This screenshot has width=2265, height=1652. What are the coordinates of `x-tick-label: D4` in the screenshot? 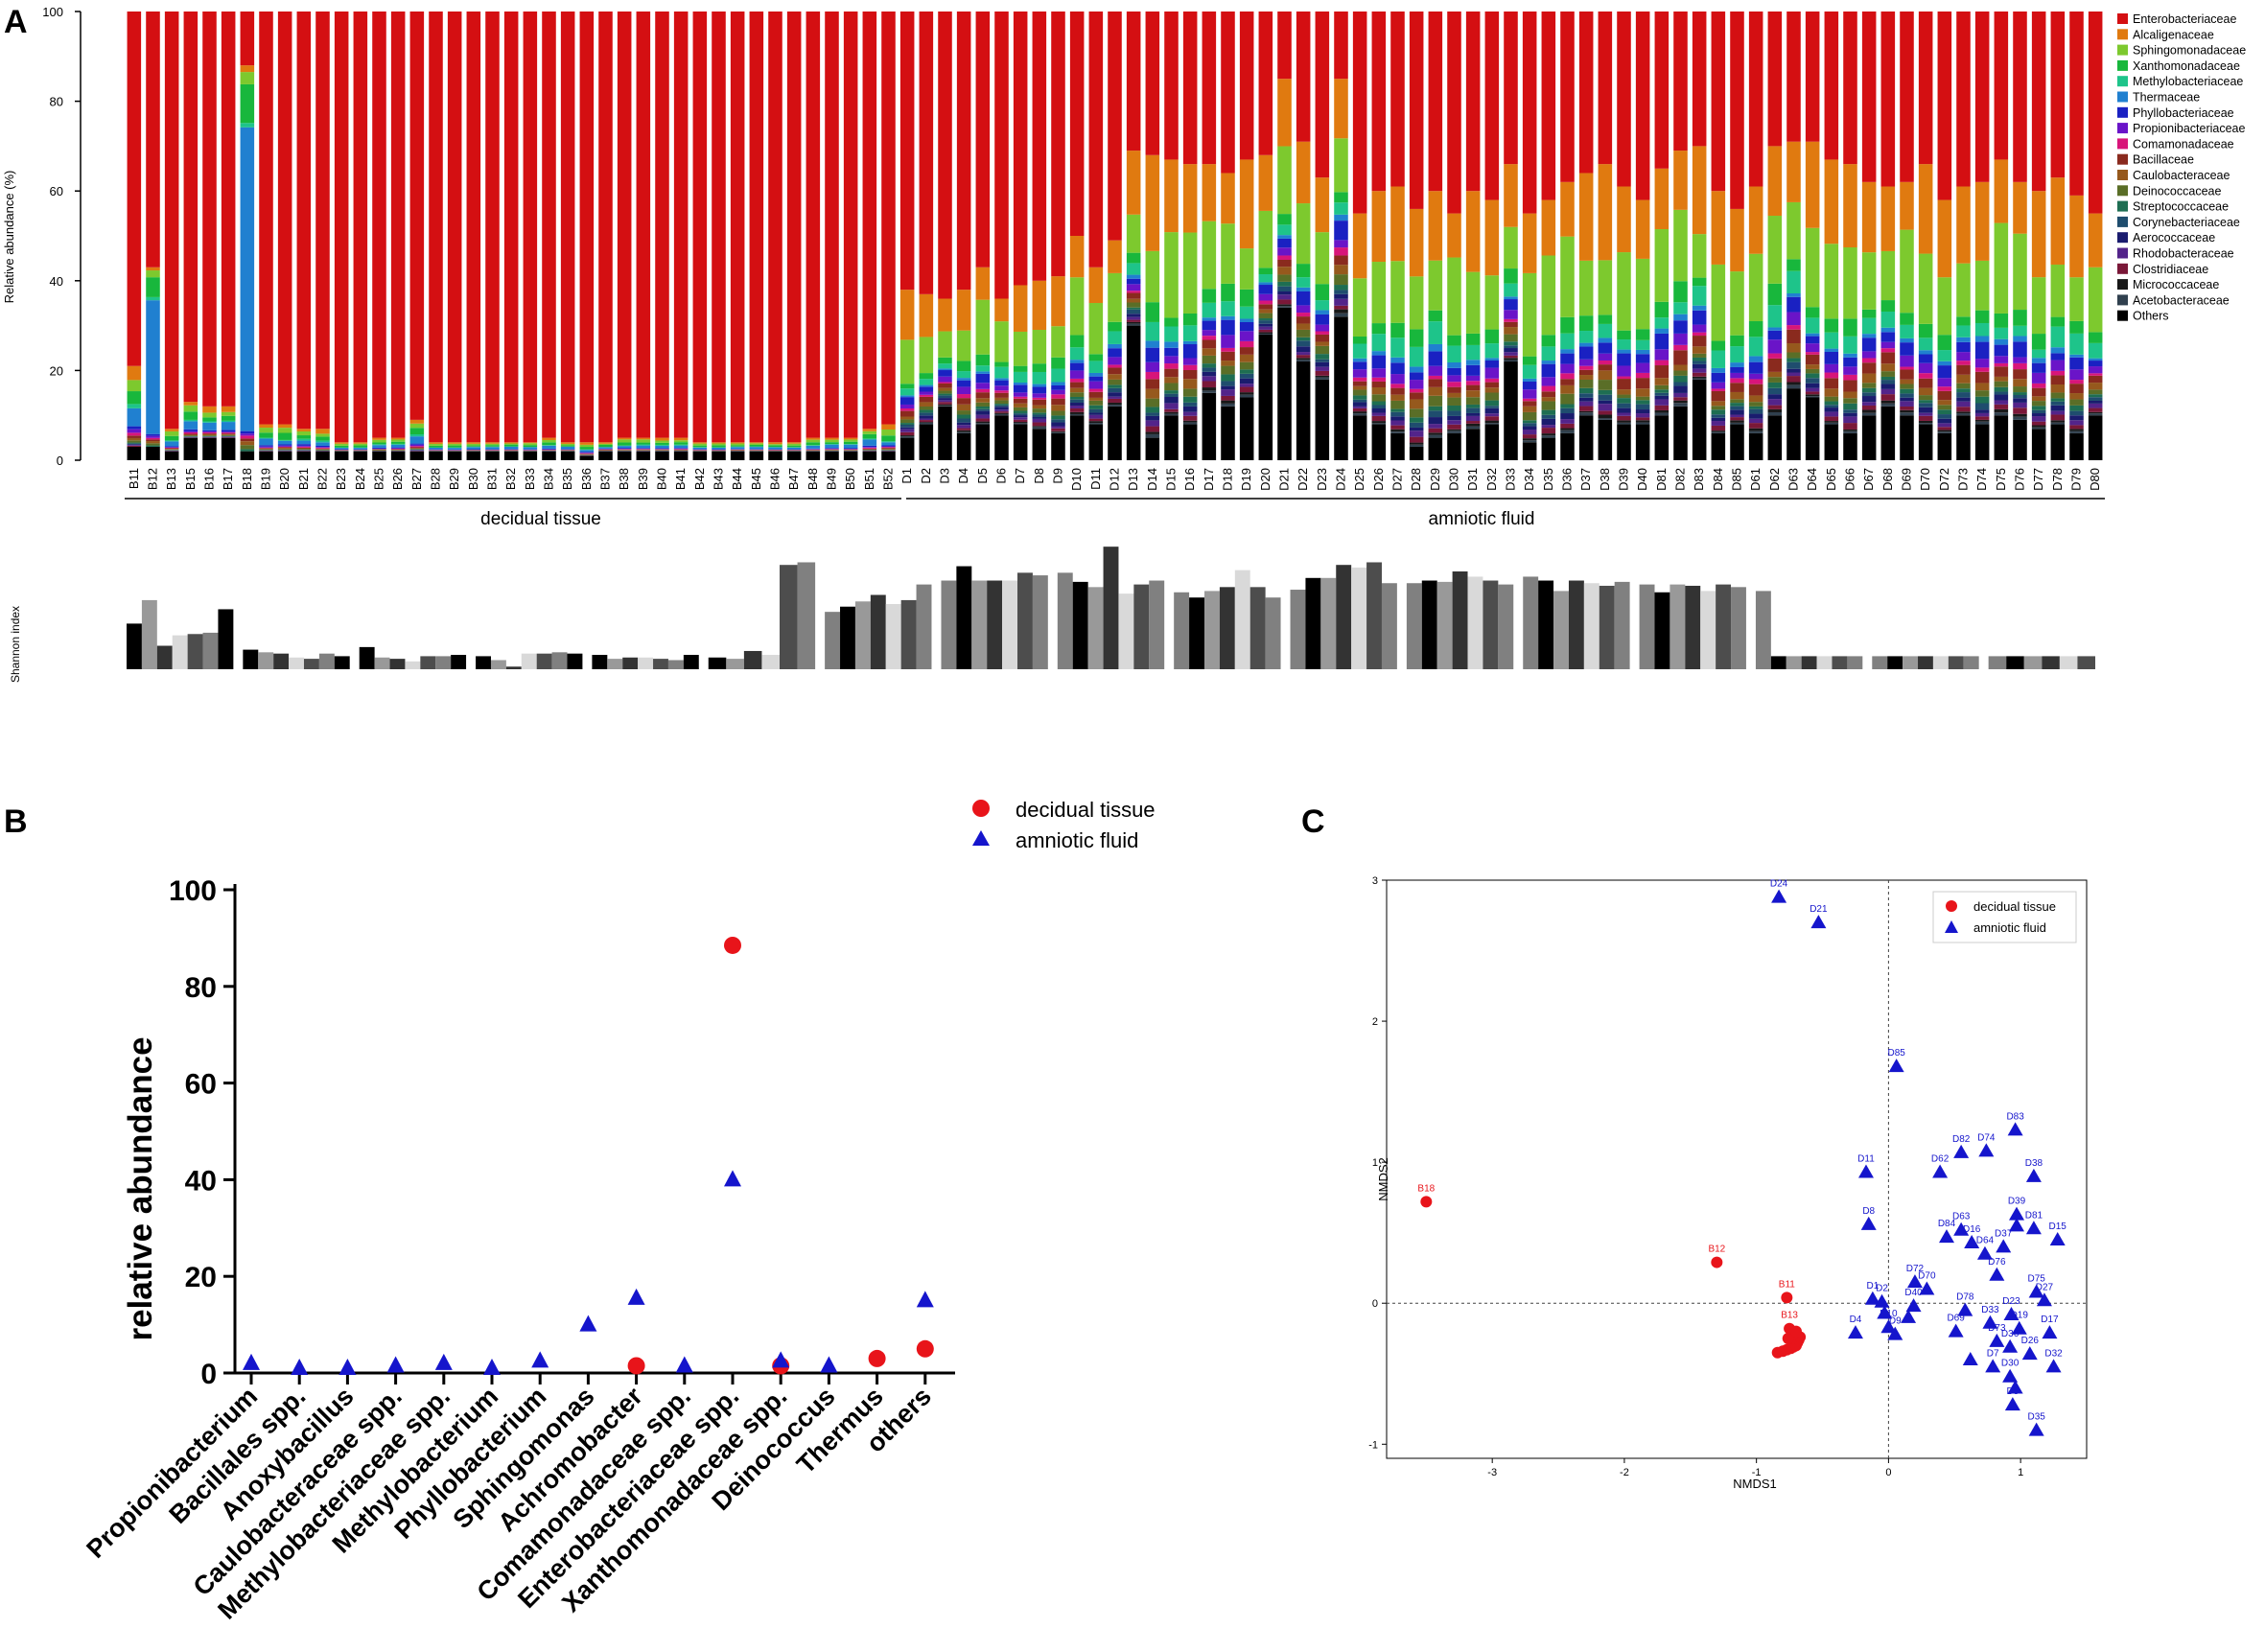 It's located at (963, 476).